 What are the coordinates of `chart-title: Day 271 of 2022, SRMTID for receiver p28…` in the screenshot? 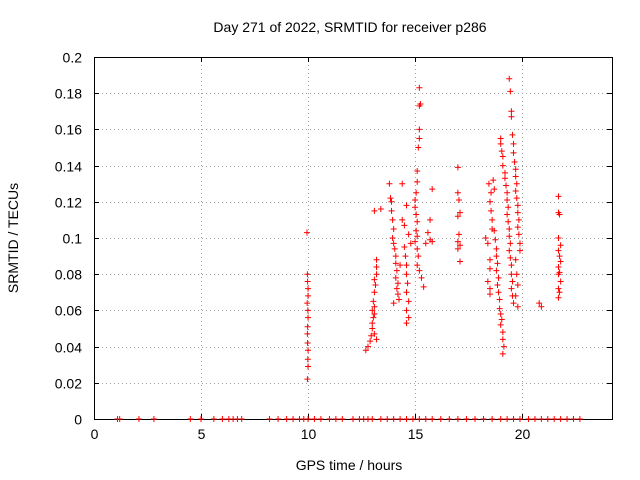 It's located at (349, 27).